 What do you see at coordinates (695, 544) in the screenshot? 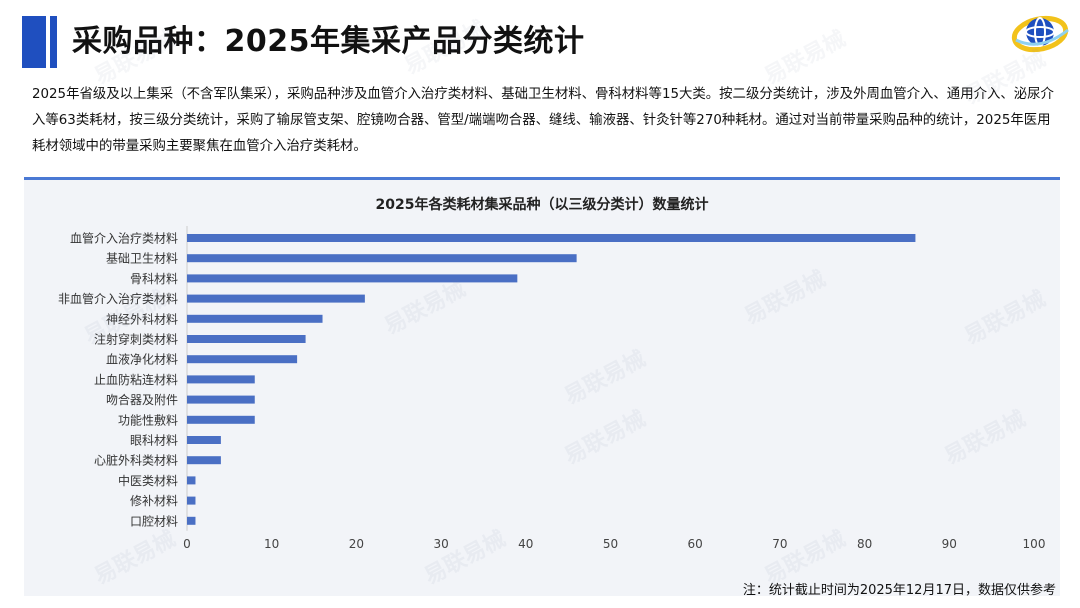
I see `x-tick-label: 60` at bounding box center [695, 544].